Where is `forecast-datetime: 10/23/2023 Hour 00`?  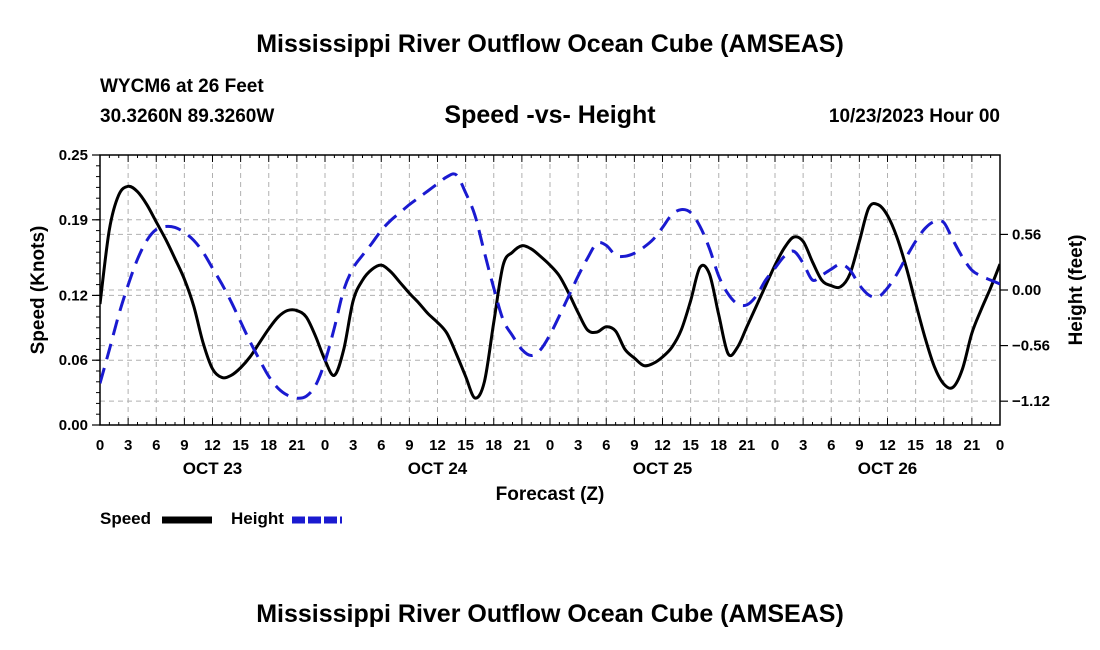 forecast-datetime: 10/23/2023 Hour 00 is located at coordinates (914, 116).